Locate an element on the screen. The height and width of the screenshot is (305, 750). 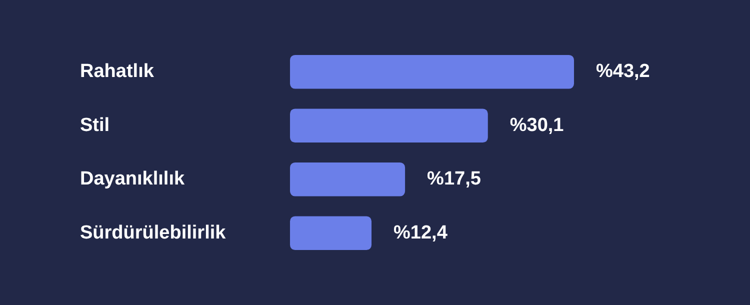
y-tick-label: Rahatlık is located at coordinates (117, 71).